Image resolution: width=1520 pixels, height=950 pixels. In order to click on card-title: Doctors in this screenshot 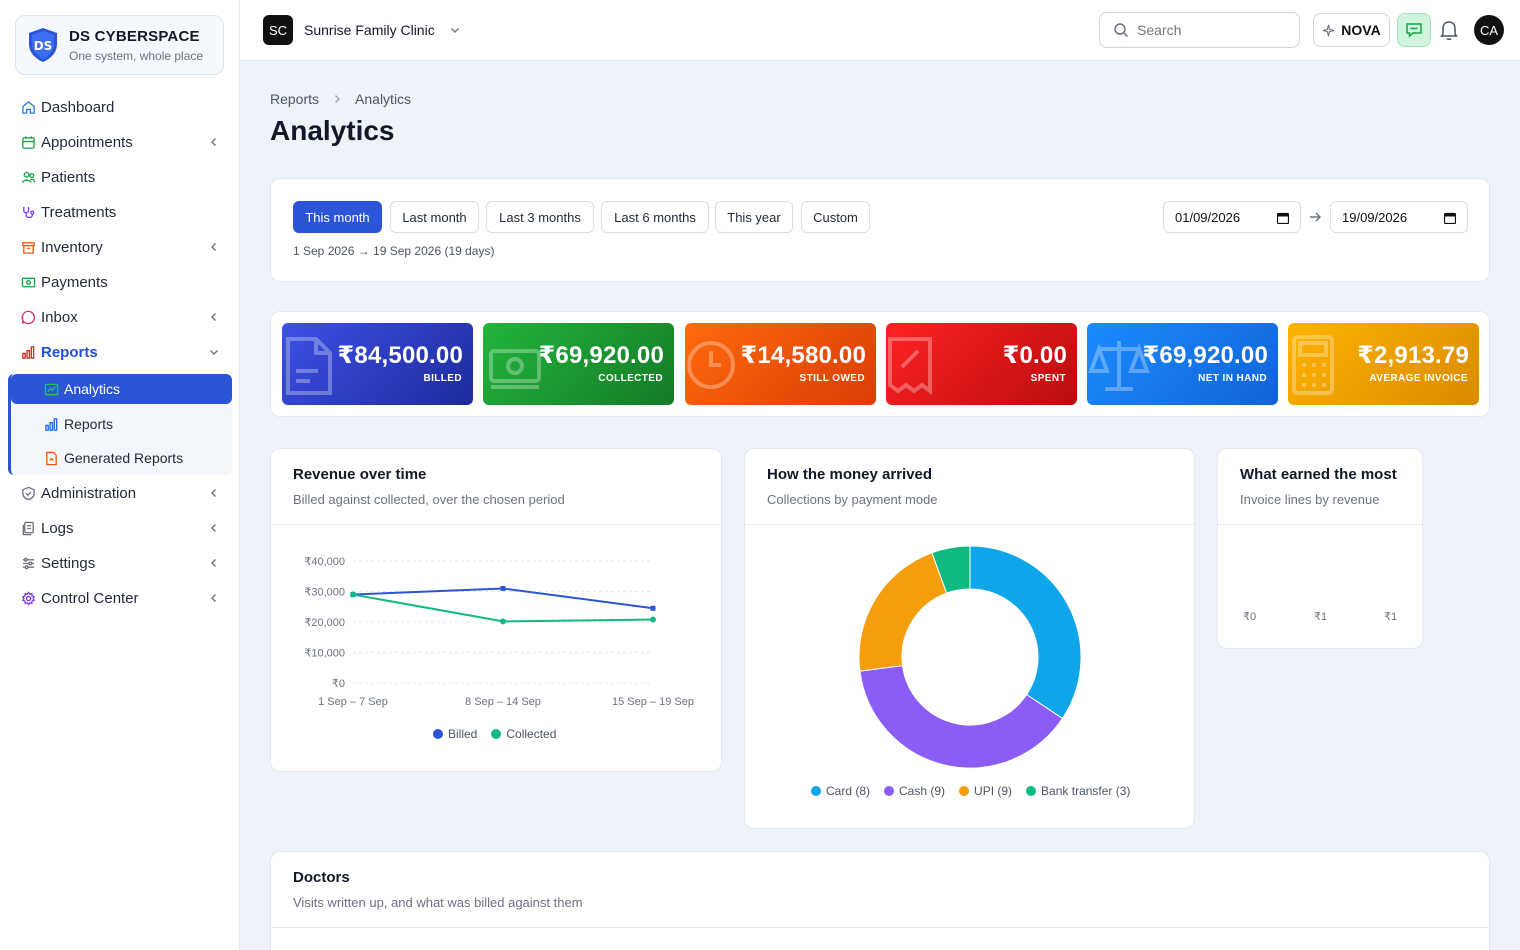, I will do `click(321, 877)`.